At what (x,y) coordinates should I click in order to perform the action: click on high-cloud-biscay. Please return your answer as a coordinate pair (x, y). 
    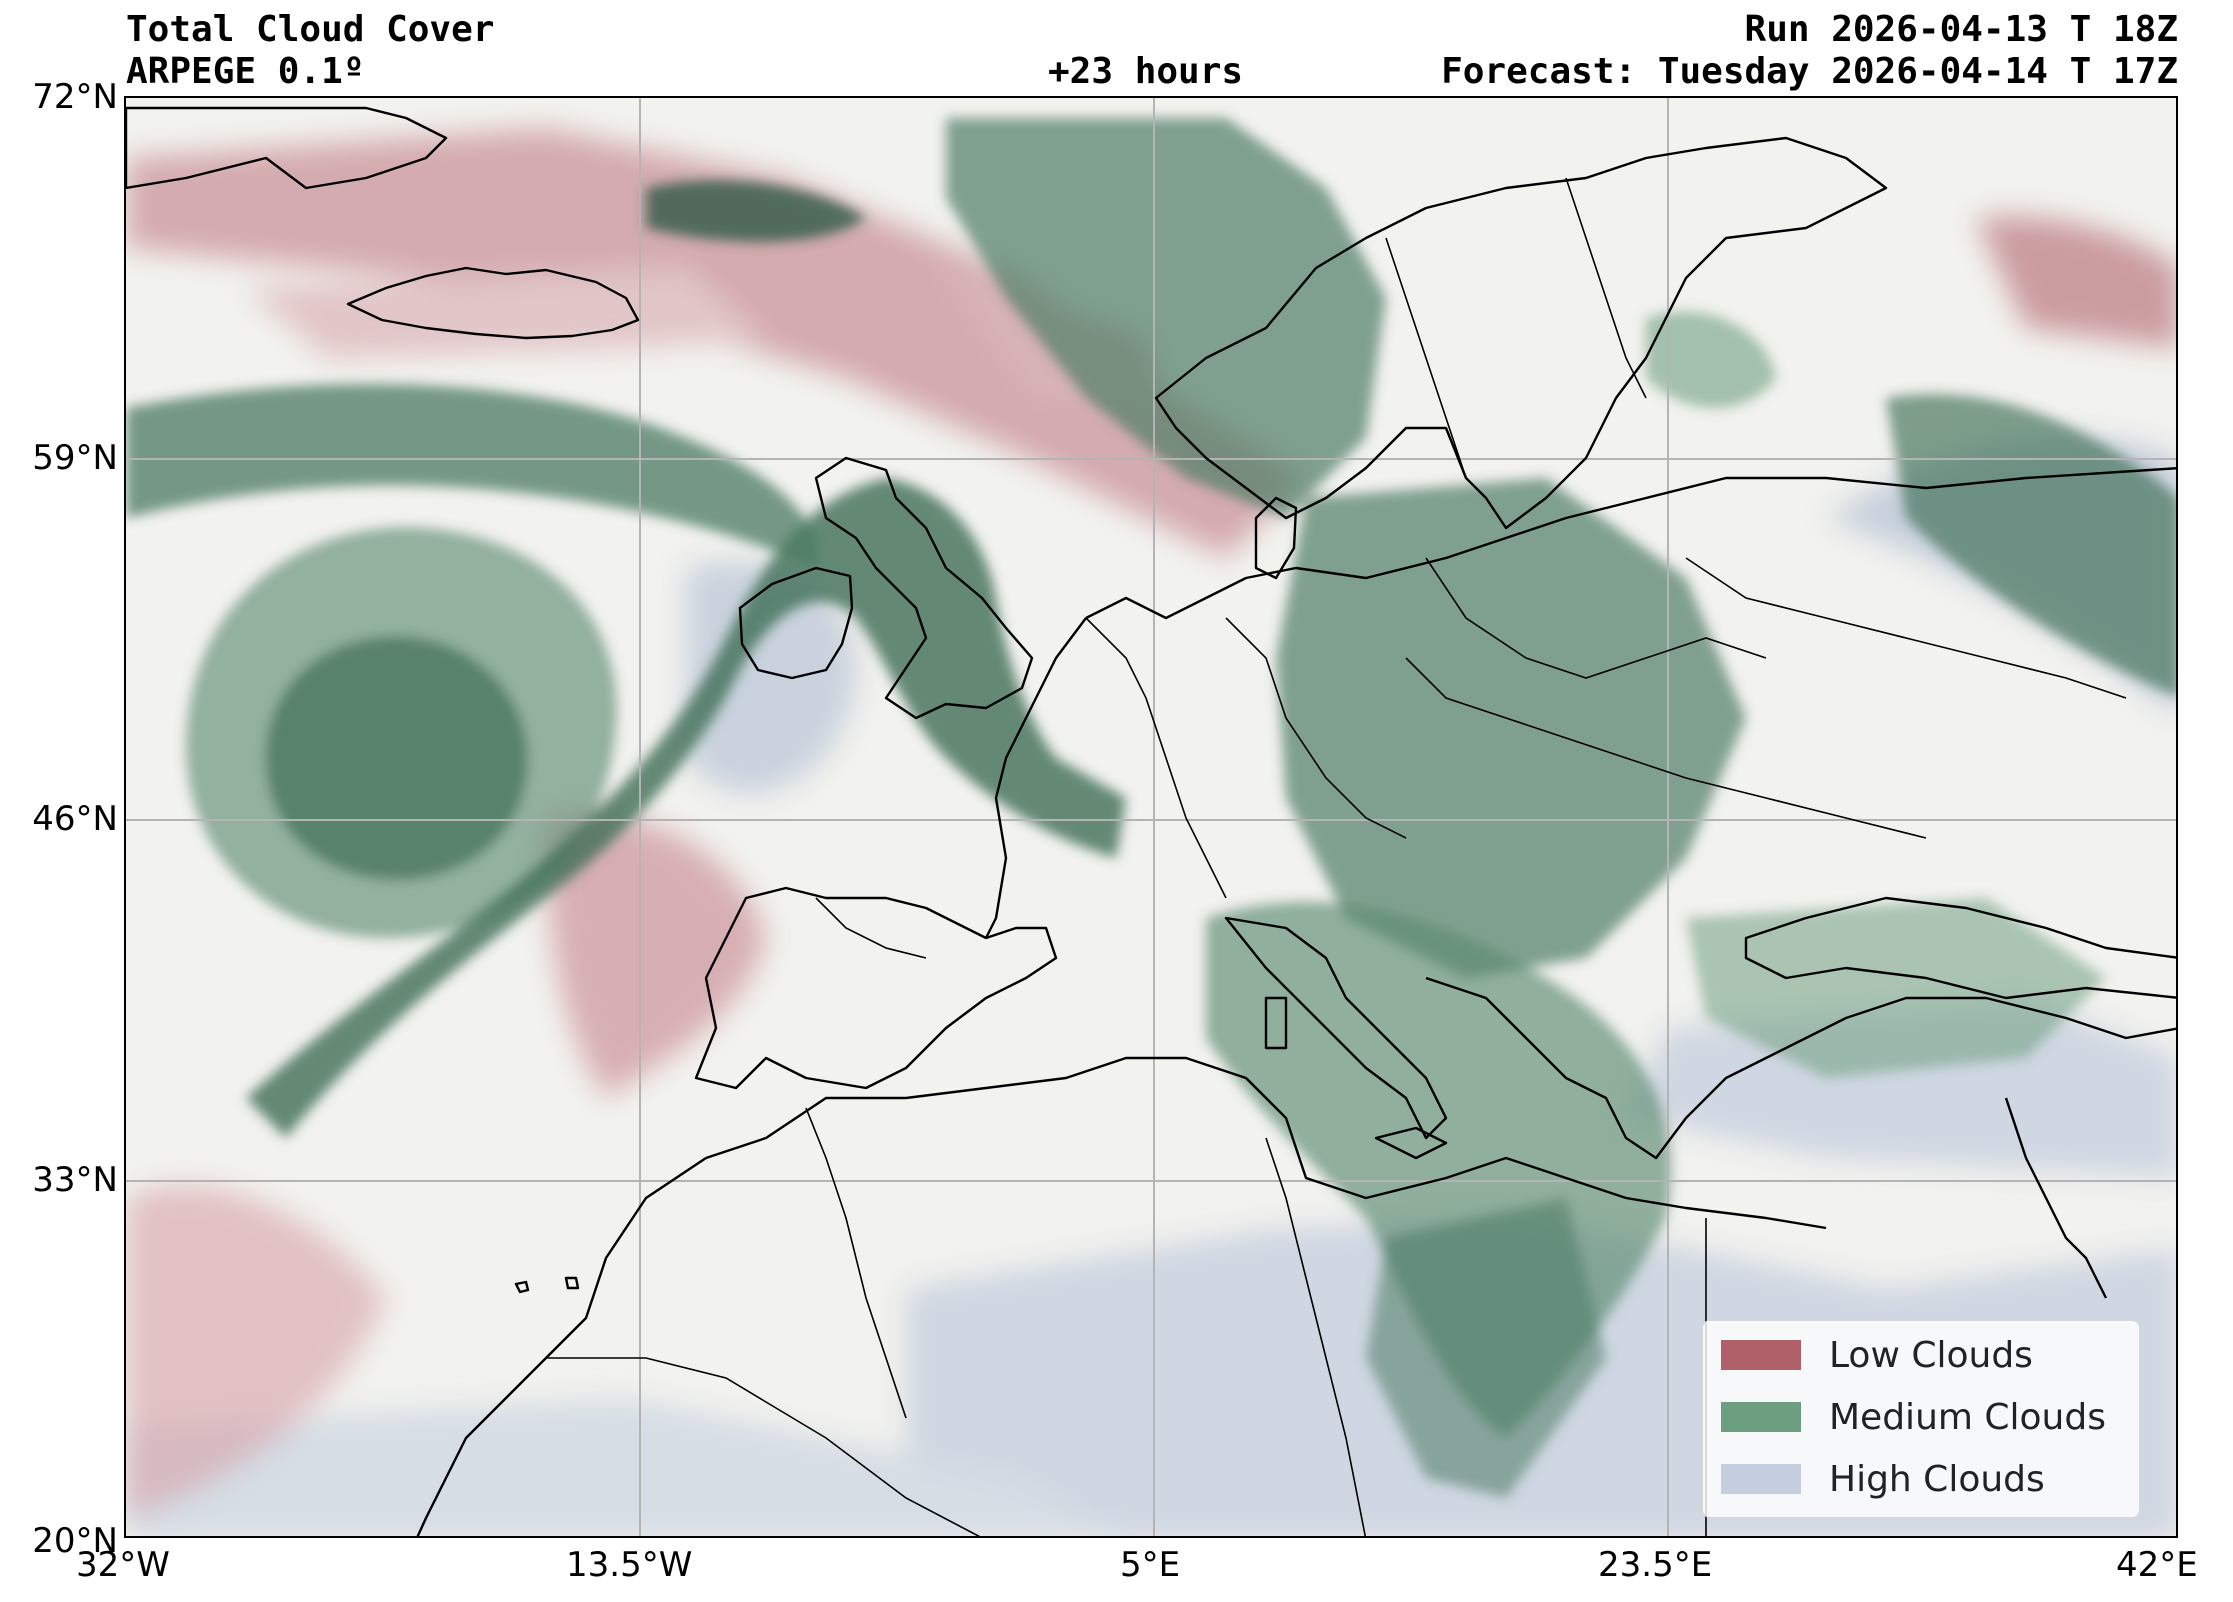
    Looking at the image, I should click on (771, 677).